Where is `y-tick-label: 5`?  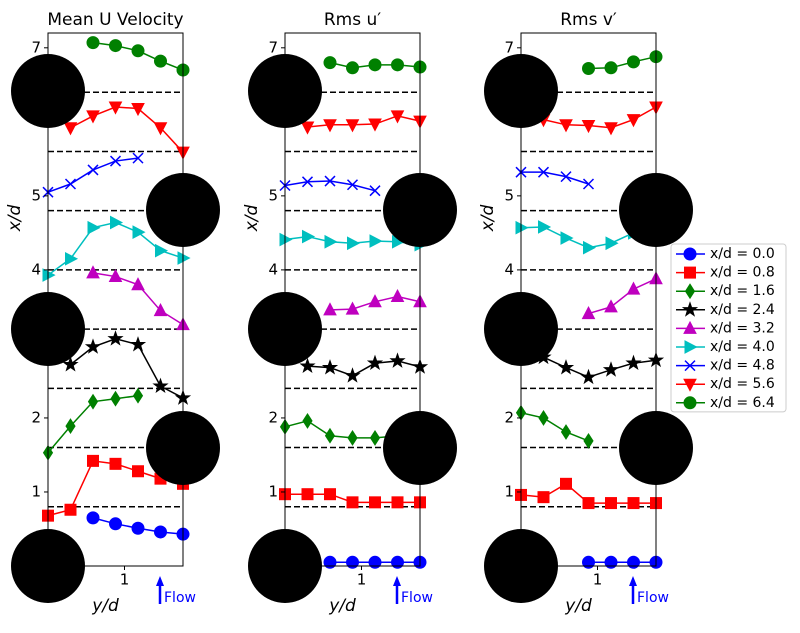
y-tick-label: 5 is located at coordinates (36, 195).